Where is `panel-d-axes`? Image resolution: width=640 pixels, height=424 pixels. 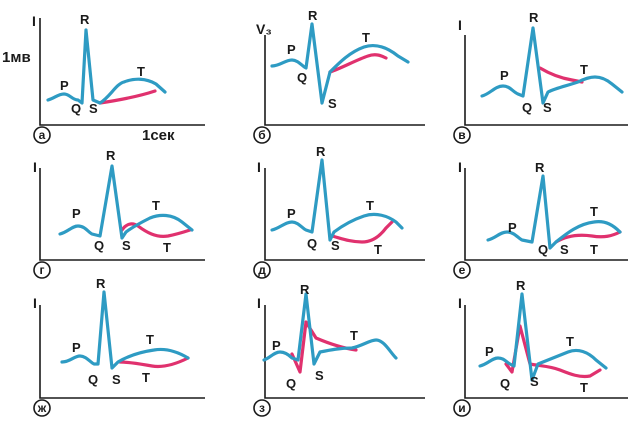 panel-d-axes is located at coordinates (122, 214).